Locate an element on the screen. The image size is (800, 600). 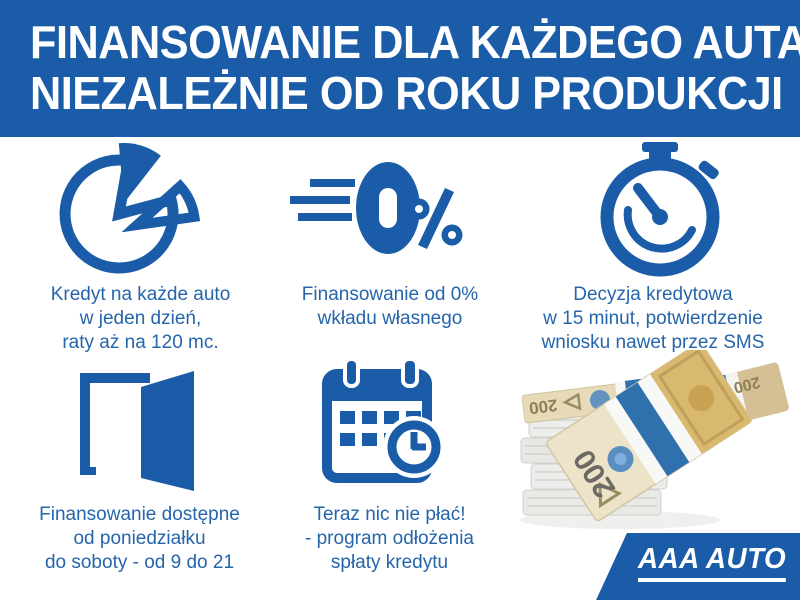
header-title-line1: FINANSOWANIE DLA KAŻDEGO AUTA is located at coordinates (415, 42).